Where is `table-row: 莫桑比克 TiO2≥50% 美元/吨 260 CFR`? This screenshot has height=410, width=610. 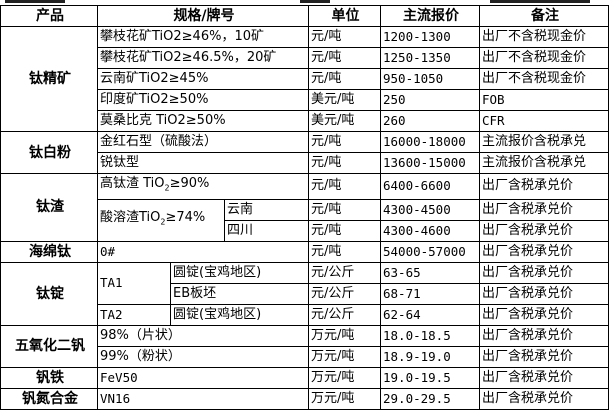 table-row: 莫桑比克 TiO2≥50% 美元/吨 260 CFR is located at coordinates (305, 121).